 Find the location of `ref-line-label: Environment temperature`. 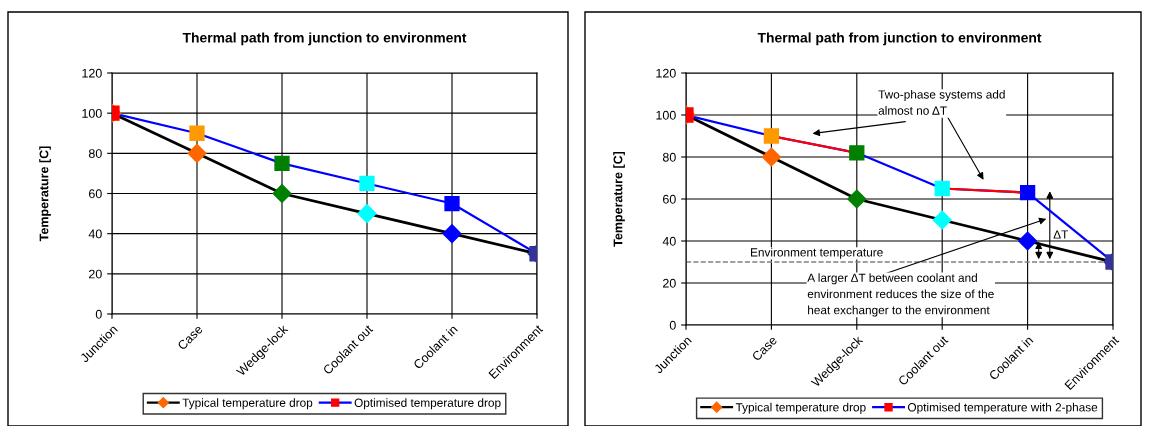

ref-line-label: Environment temperature is located at coordinates (817, 253).